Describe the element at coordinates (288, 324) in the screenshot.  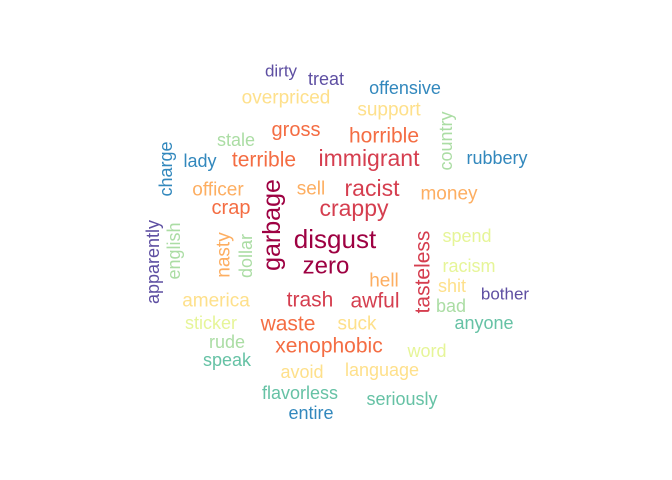
I see `word-waste: waste` at that location.